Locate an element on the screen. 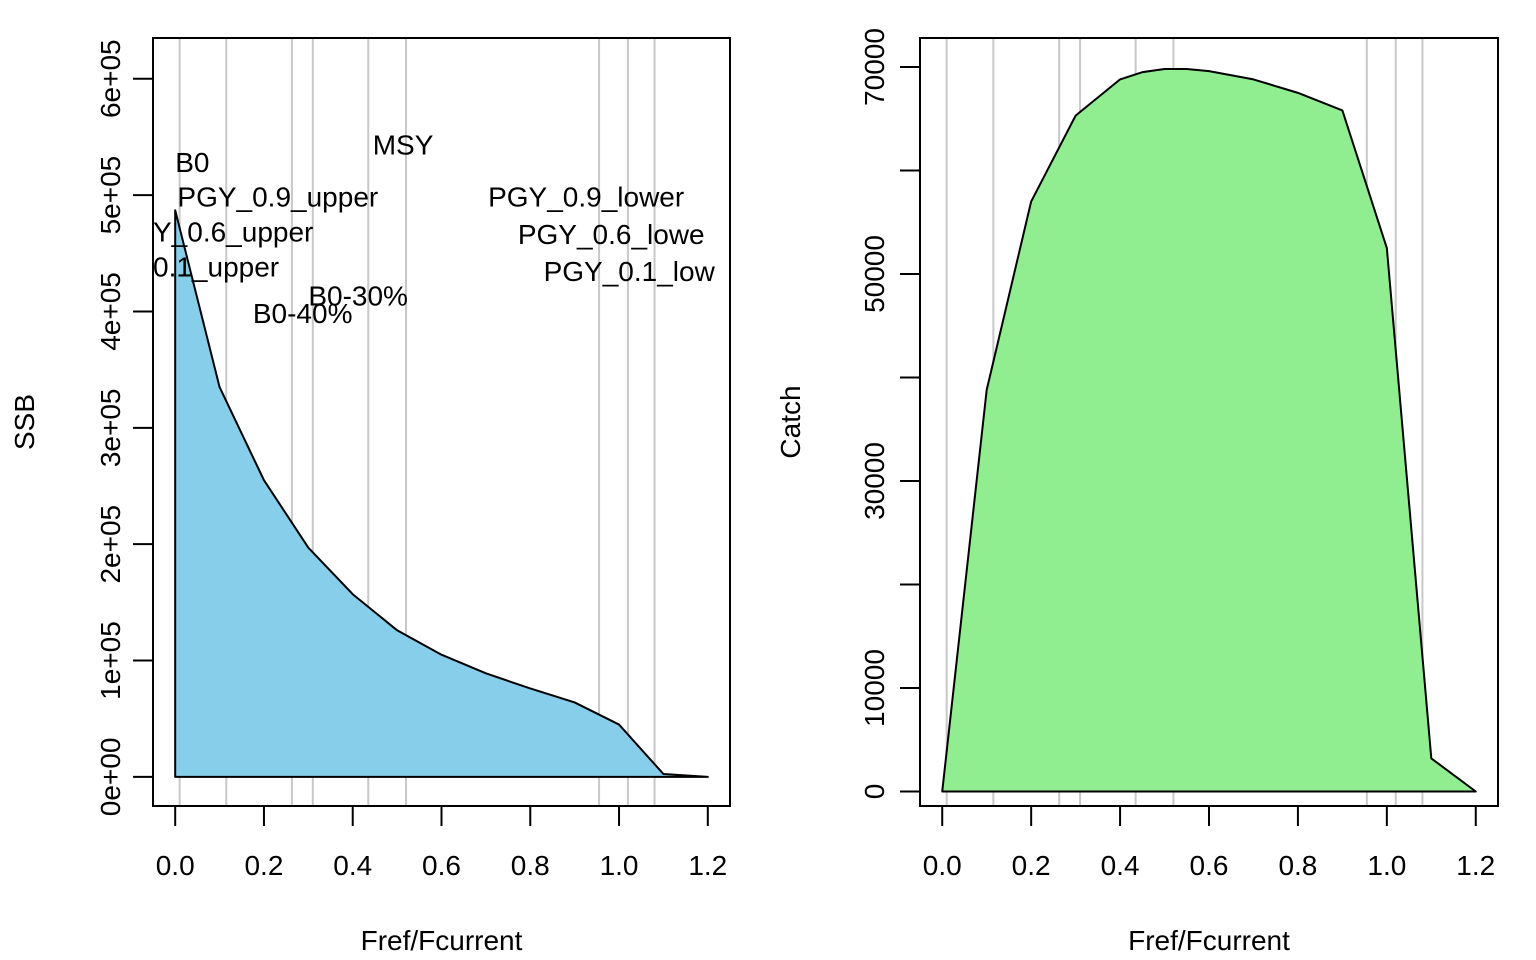 This screenshot has width=1536, height=960. y-tick-label: 70000 is located at coordinates (874, 67).